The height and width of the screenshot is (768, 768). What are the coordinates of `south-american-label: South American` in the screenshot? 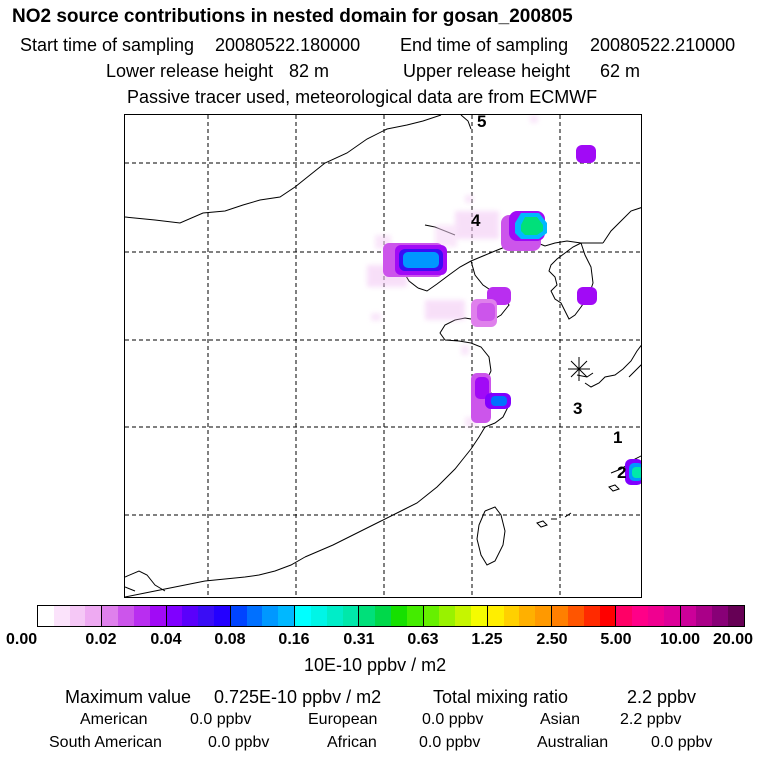 It's located at (105, 742).